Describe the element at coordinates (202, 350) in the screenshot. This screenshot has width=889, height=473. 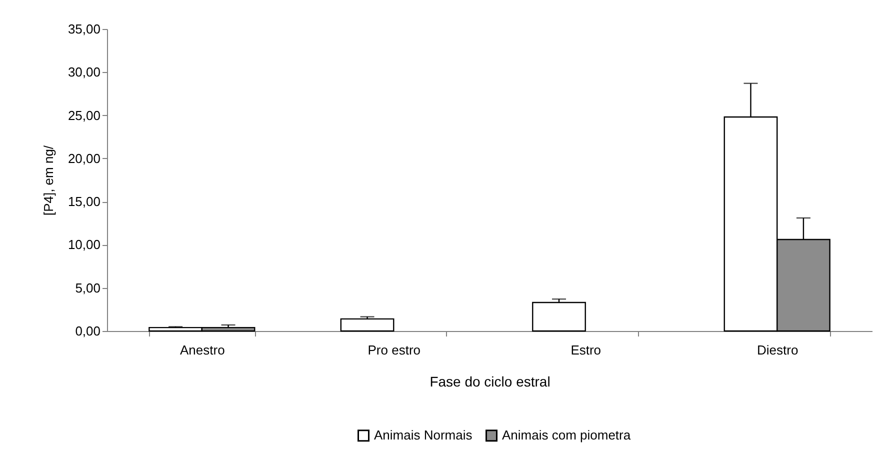
I see `x-tick-label: Anestro` at that location.